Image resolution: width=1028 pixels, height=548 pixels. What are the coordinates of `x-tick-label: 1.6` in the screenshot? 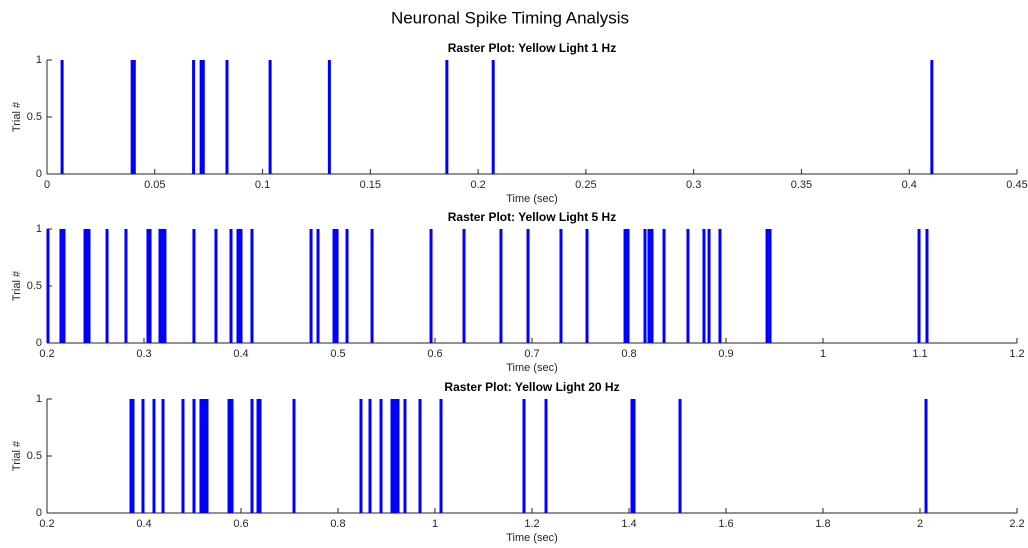 It's located at (725, 524).